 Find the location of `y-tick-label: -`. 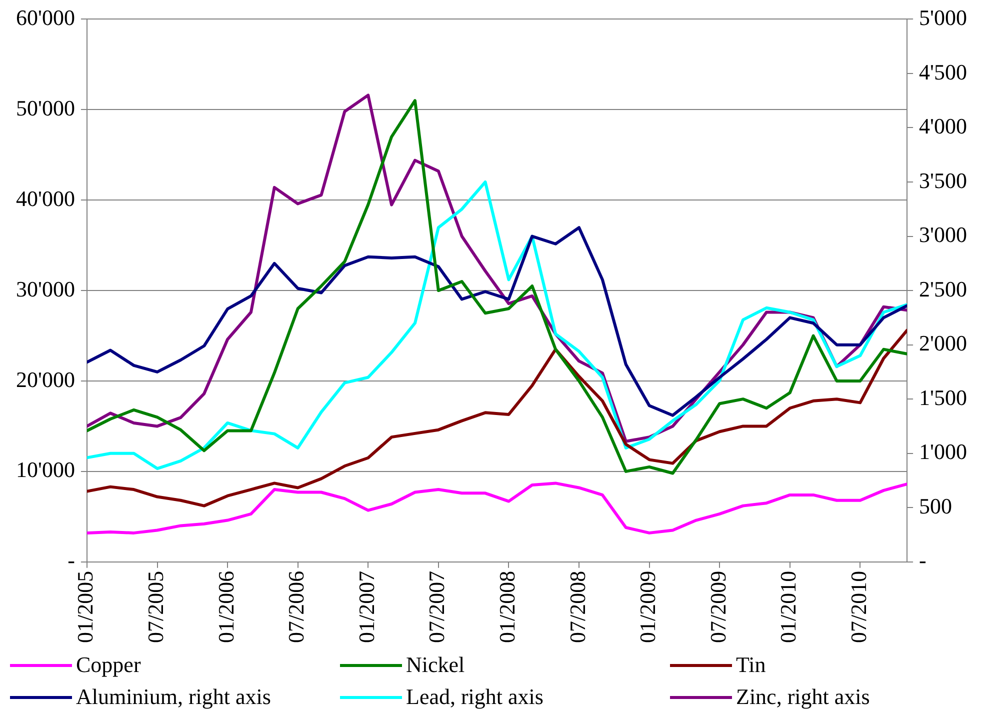

y-tick-label: - is located at coordinates (71, 560).